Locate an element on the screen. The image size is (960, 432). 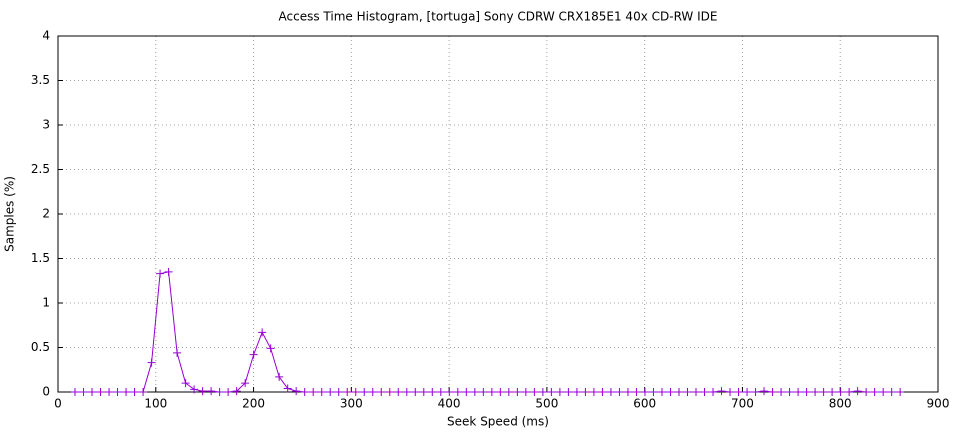
x-tick-label: 900 is located at coordinates (938, 404).